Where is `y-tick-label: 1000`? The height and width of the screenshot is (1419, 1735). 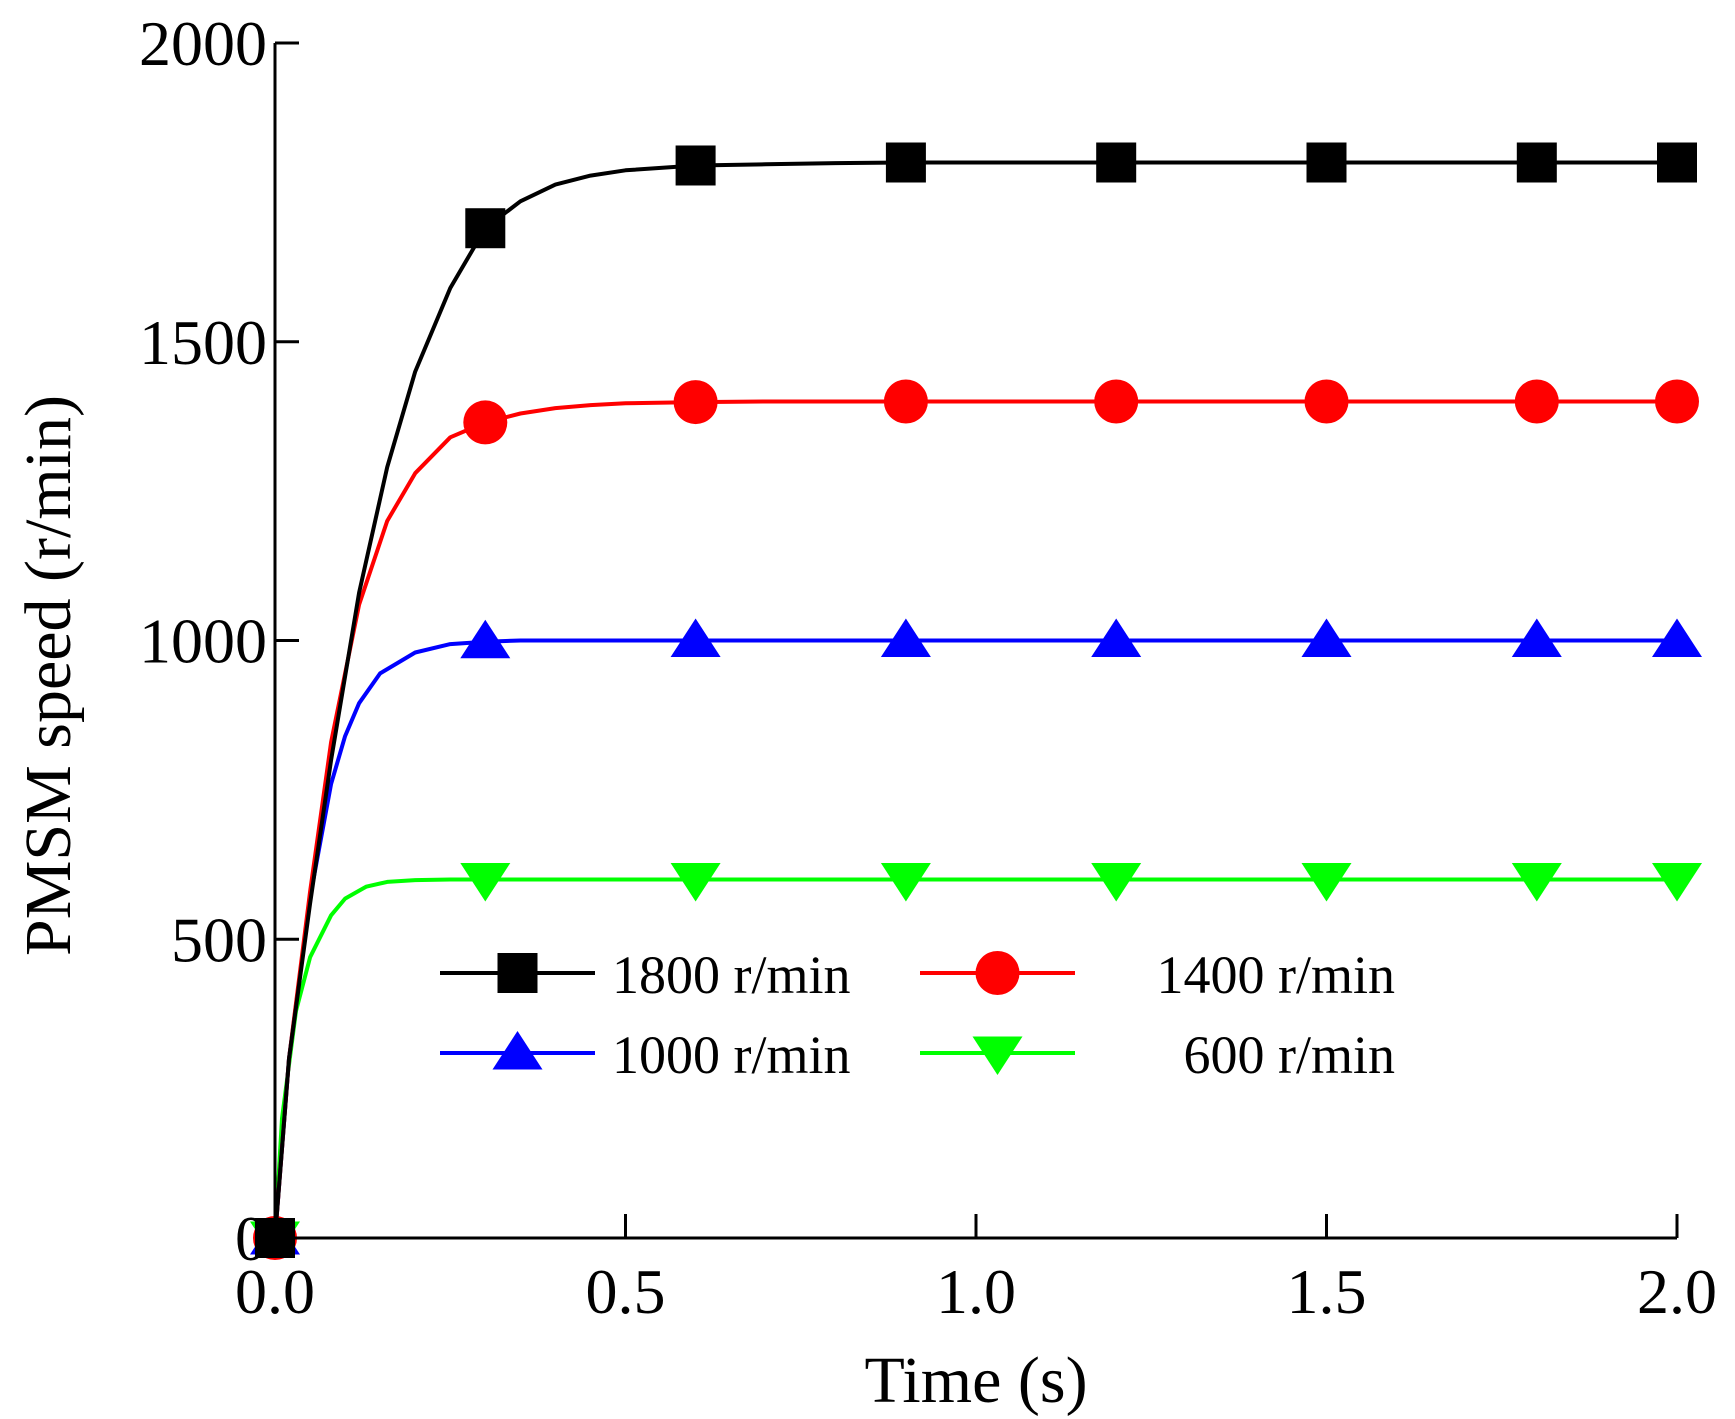
y-tick-label: 1000 is located at coordinates (203, 641).